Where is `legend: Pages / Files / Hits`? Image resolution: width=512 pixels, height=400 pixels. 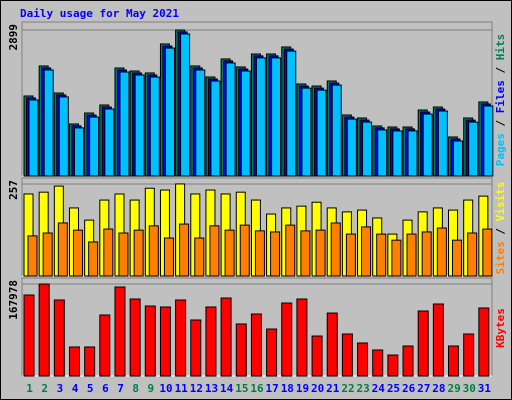 legend: Pages / Files / Hits is located at coordinates (500, 100).